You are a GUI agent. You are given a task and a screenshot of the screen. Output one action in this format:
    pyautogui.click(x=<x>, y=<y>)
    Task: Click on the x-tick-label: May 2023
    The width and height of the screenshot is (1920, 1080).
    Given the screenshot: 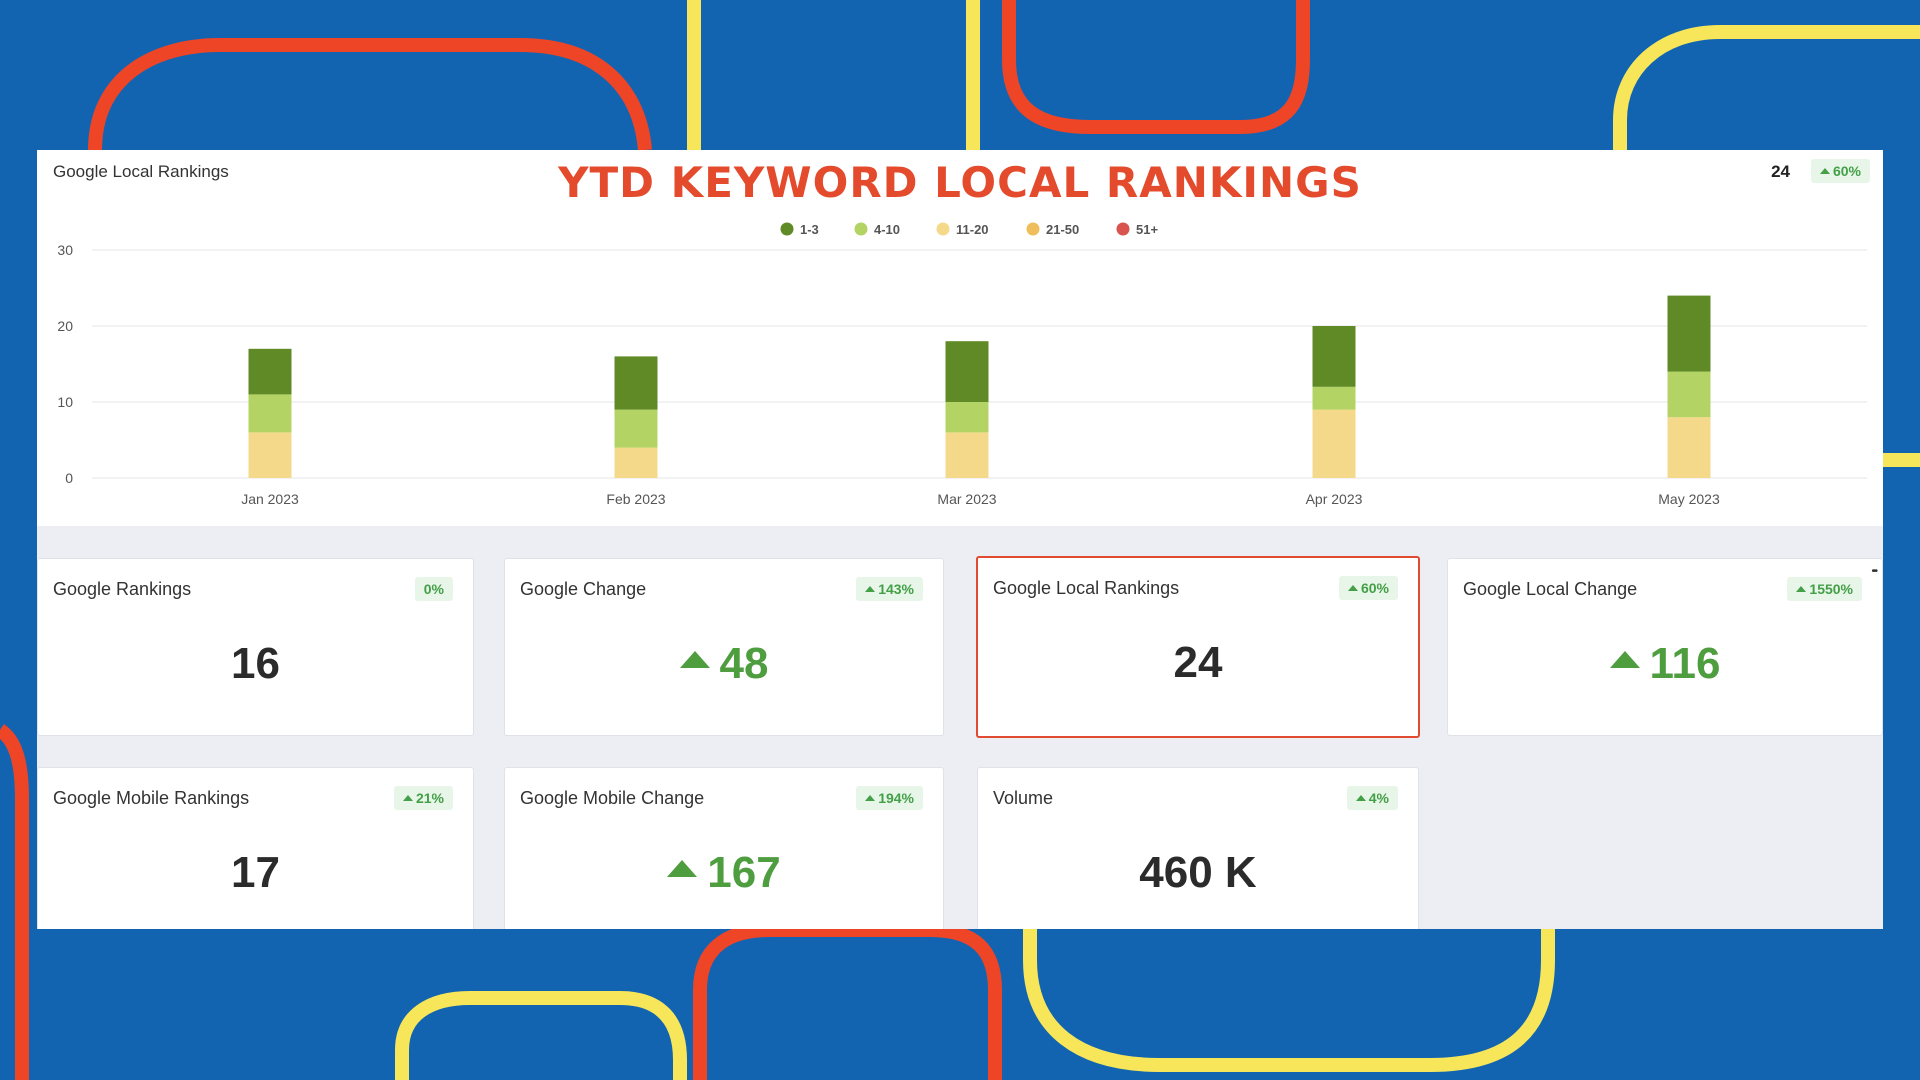 What is the action you would take?
    pyautogui.click(x=1689, y=499)
    